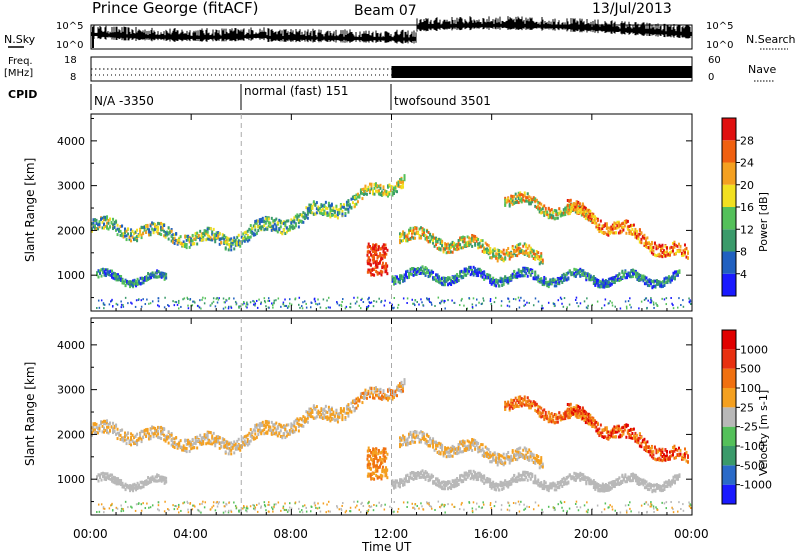  I want to click on range-tick-label: 3000, so click(71, 186).